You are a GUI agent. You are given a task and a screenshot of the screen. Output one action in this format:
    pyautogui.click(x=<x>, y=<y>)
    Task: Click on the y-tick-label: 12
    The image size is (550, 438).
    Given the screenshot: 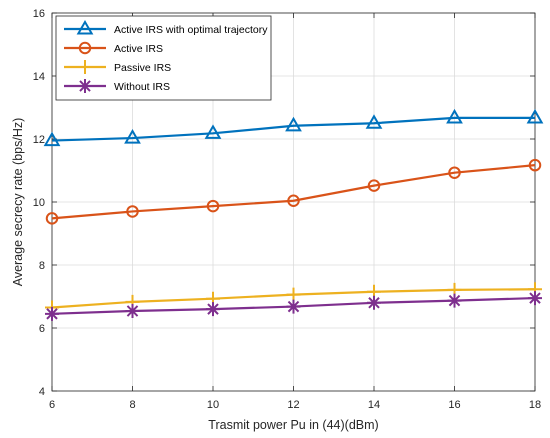 What is the action you would take?
    pyautogui.click(x=39, y=140)
    